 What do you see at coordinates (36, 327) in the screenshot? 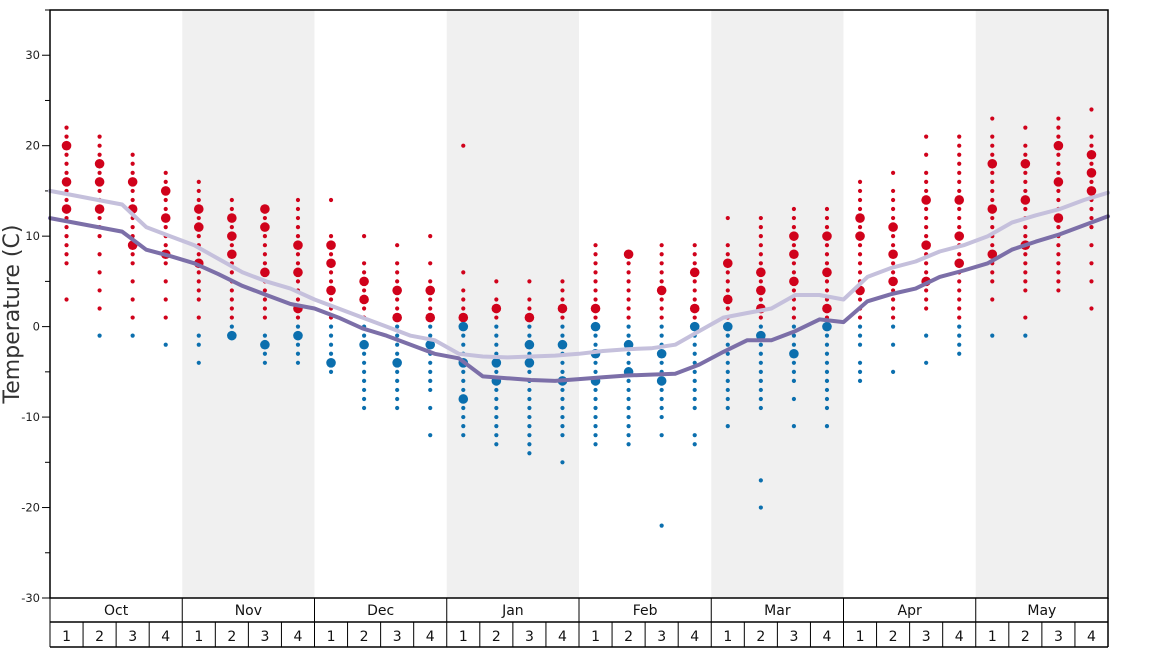
I see `y-tick-label: 0` at bounding box center [36, 327].